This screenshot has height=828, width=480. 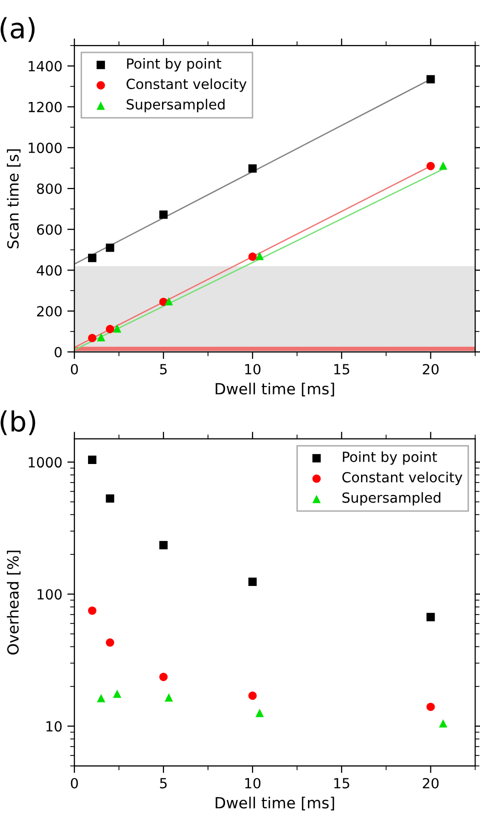 What do you see at coordinates (17, 29) in the screenshot?
I see `chart-title: (a)` at bounding box center [17, 29].